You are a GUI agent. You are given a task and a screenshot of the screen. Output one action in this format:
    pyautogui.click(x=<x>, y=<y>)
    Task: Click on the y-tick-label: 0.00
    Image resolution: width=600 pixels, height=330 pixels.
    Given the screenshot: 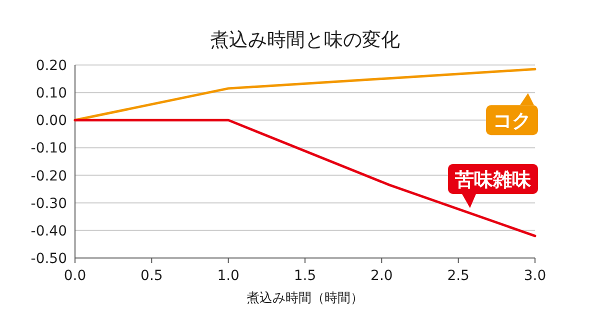 What is the action you would take?
    pyautogui.click(x=51, y=121)
    